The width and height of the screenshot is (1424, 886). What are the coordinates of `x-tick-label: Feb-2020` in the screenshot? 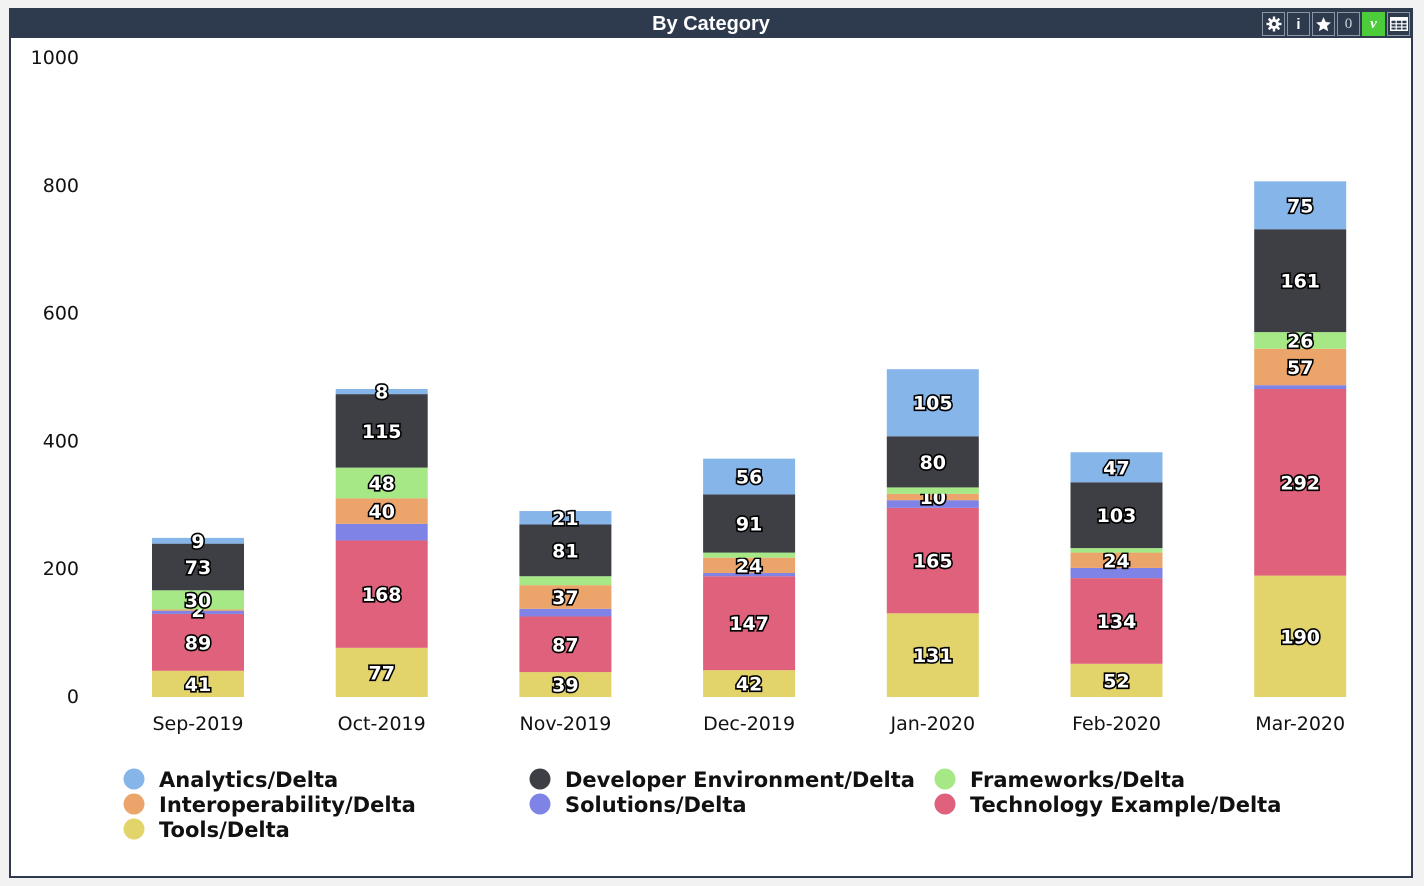 It's located at (1116, 724).